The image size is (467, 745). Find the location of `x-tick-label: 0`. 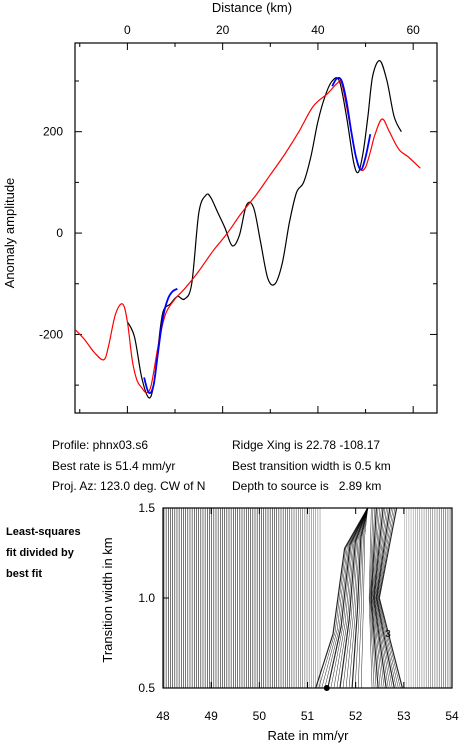

x-tick-label: 0 is located at coordinates (127, 30).